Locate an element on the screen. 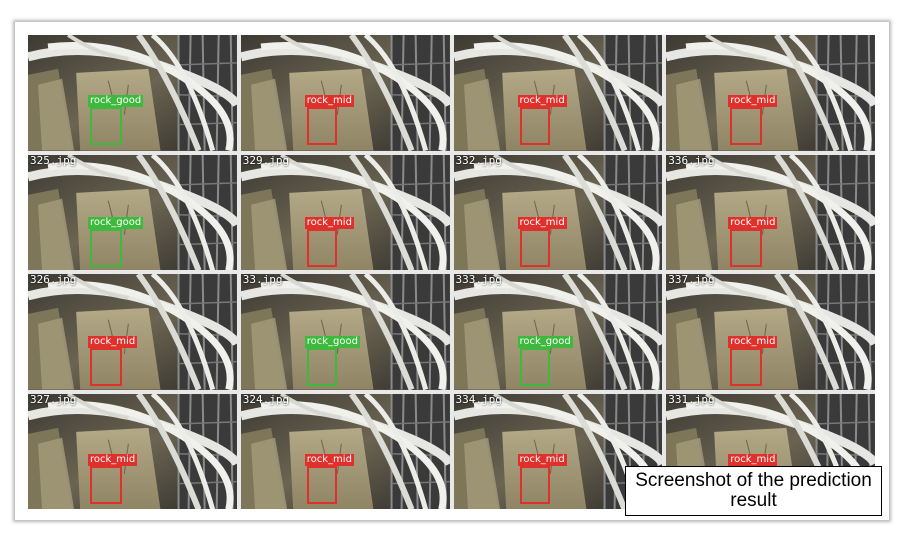 The image size is (904, 538). caption-text: Screenshot of the prediction result is located at coordinates (753, 490).